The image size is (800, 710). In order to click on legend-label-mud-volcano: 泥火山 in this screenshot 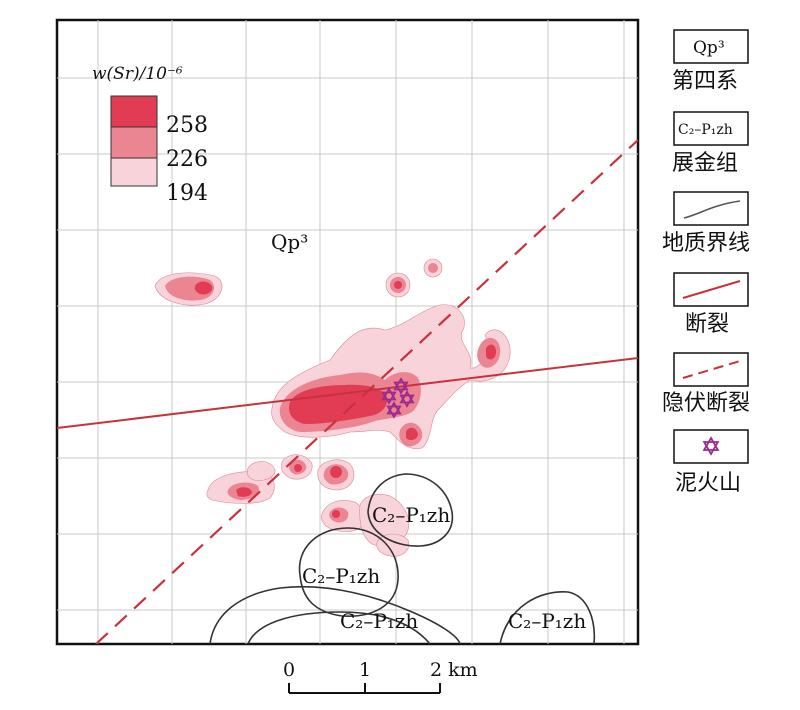, I will do `click(708, 483)`.